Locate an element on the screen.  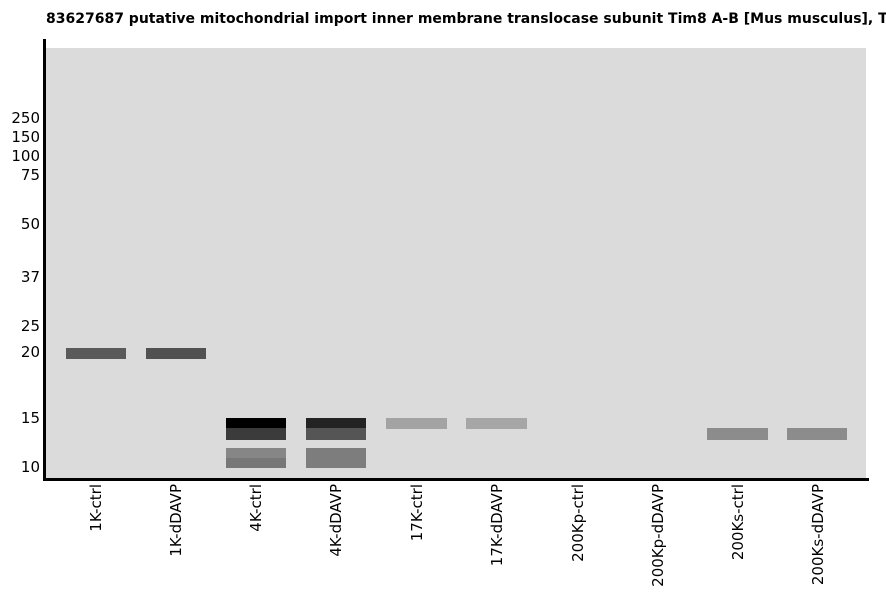
y-tick-label-10: 10 is located at coordinates (30, 467).